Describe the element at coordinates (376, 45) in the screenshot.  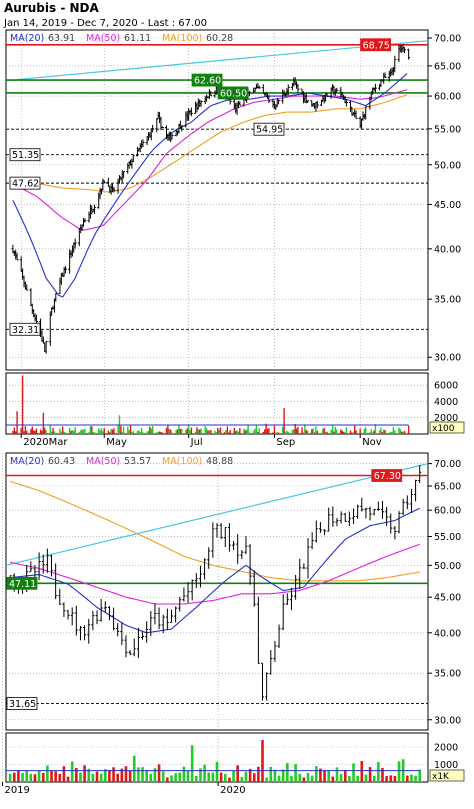
I see `level-label: 68.75` at that location.